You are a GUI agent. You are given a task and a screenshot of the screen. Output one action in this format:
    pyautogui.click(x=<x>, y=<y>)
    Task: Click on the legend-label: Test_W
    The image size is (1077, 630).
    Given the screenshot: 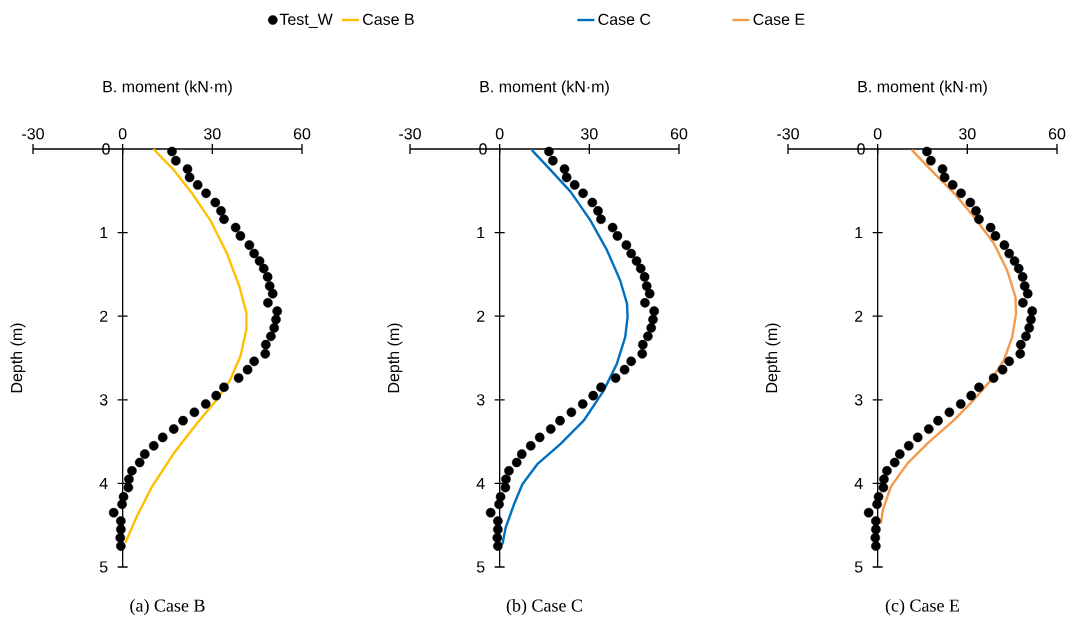 What is the action you would take?
    pyautogui.click(x=306, y=20)
    